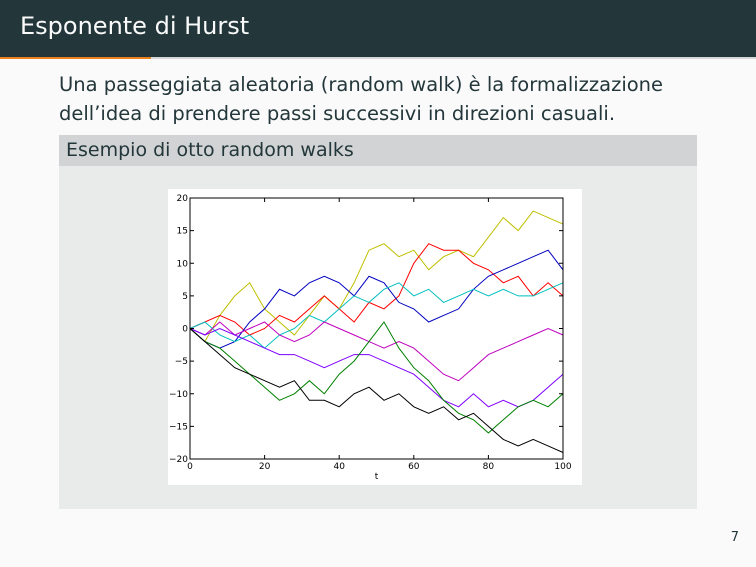 This screenshot has height=567, width=756. I want to click on title-bar: Esponente di Hurst, so click(378, 29).